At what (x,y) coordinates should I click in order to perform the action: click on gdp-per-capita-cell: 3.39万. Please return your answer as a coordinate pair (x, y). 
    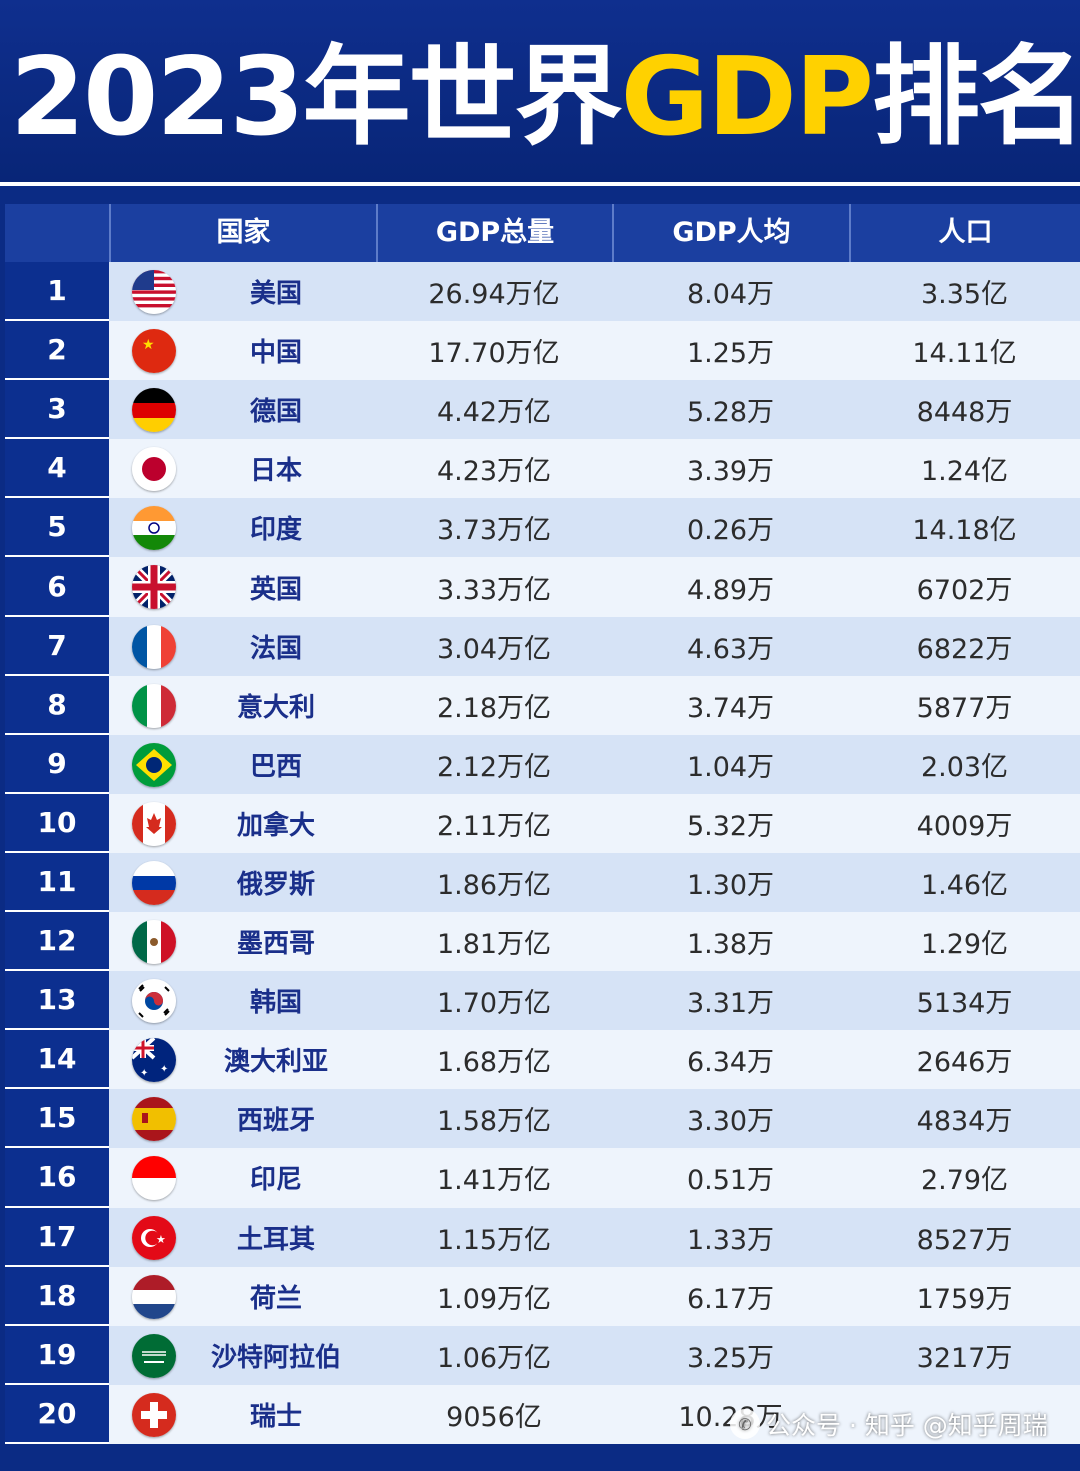
    Looking at the image, I should click on (730, 472).